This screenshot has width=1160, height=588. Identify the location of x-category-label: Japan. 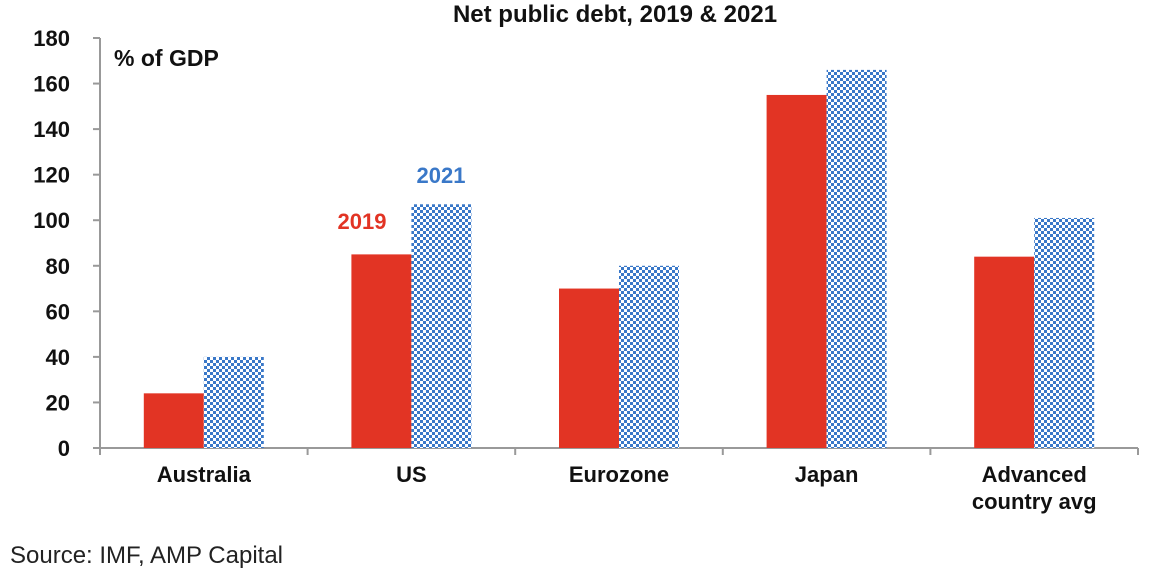
(827, 474).